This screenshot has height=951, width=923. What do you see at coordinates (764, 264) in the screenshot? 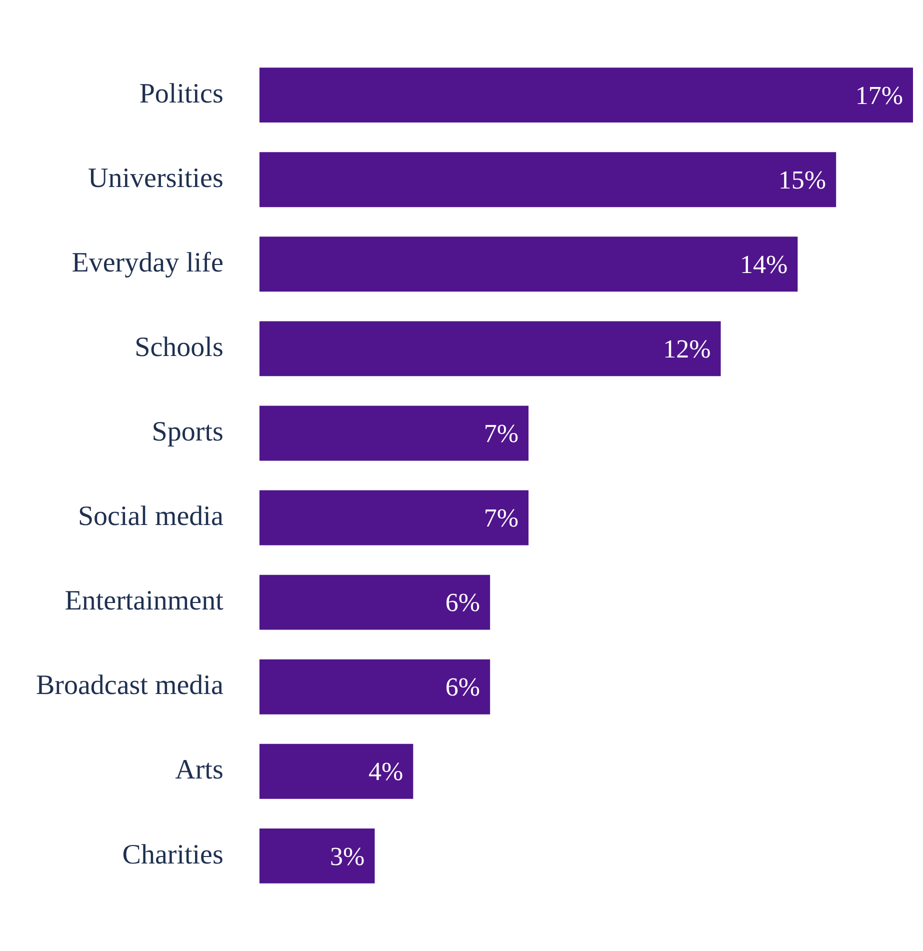
I see `data-label: 14%` at bounding box center [764, 264].